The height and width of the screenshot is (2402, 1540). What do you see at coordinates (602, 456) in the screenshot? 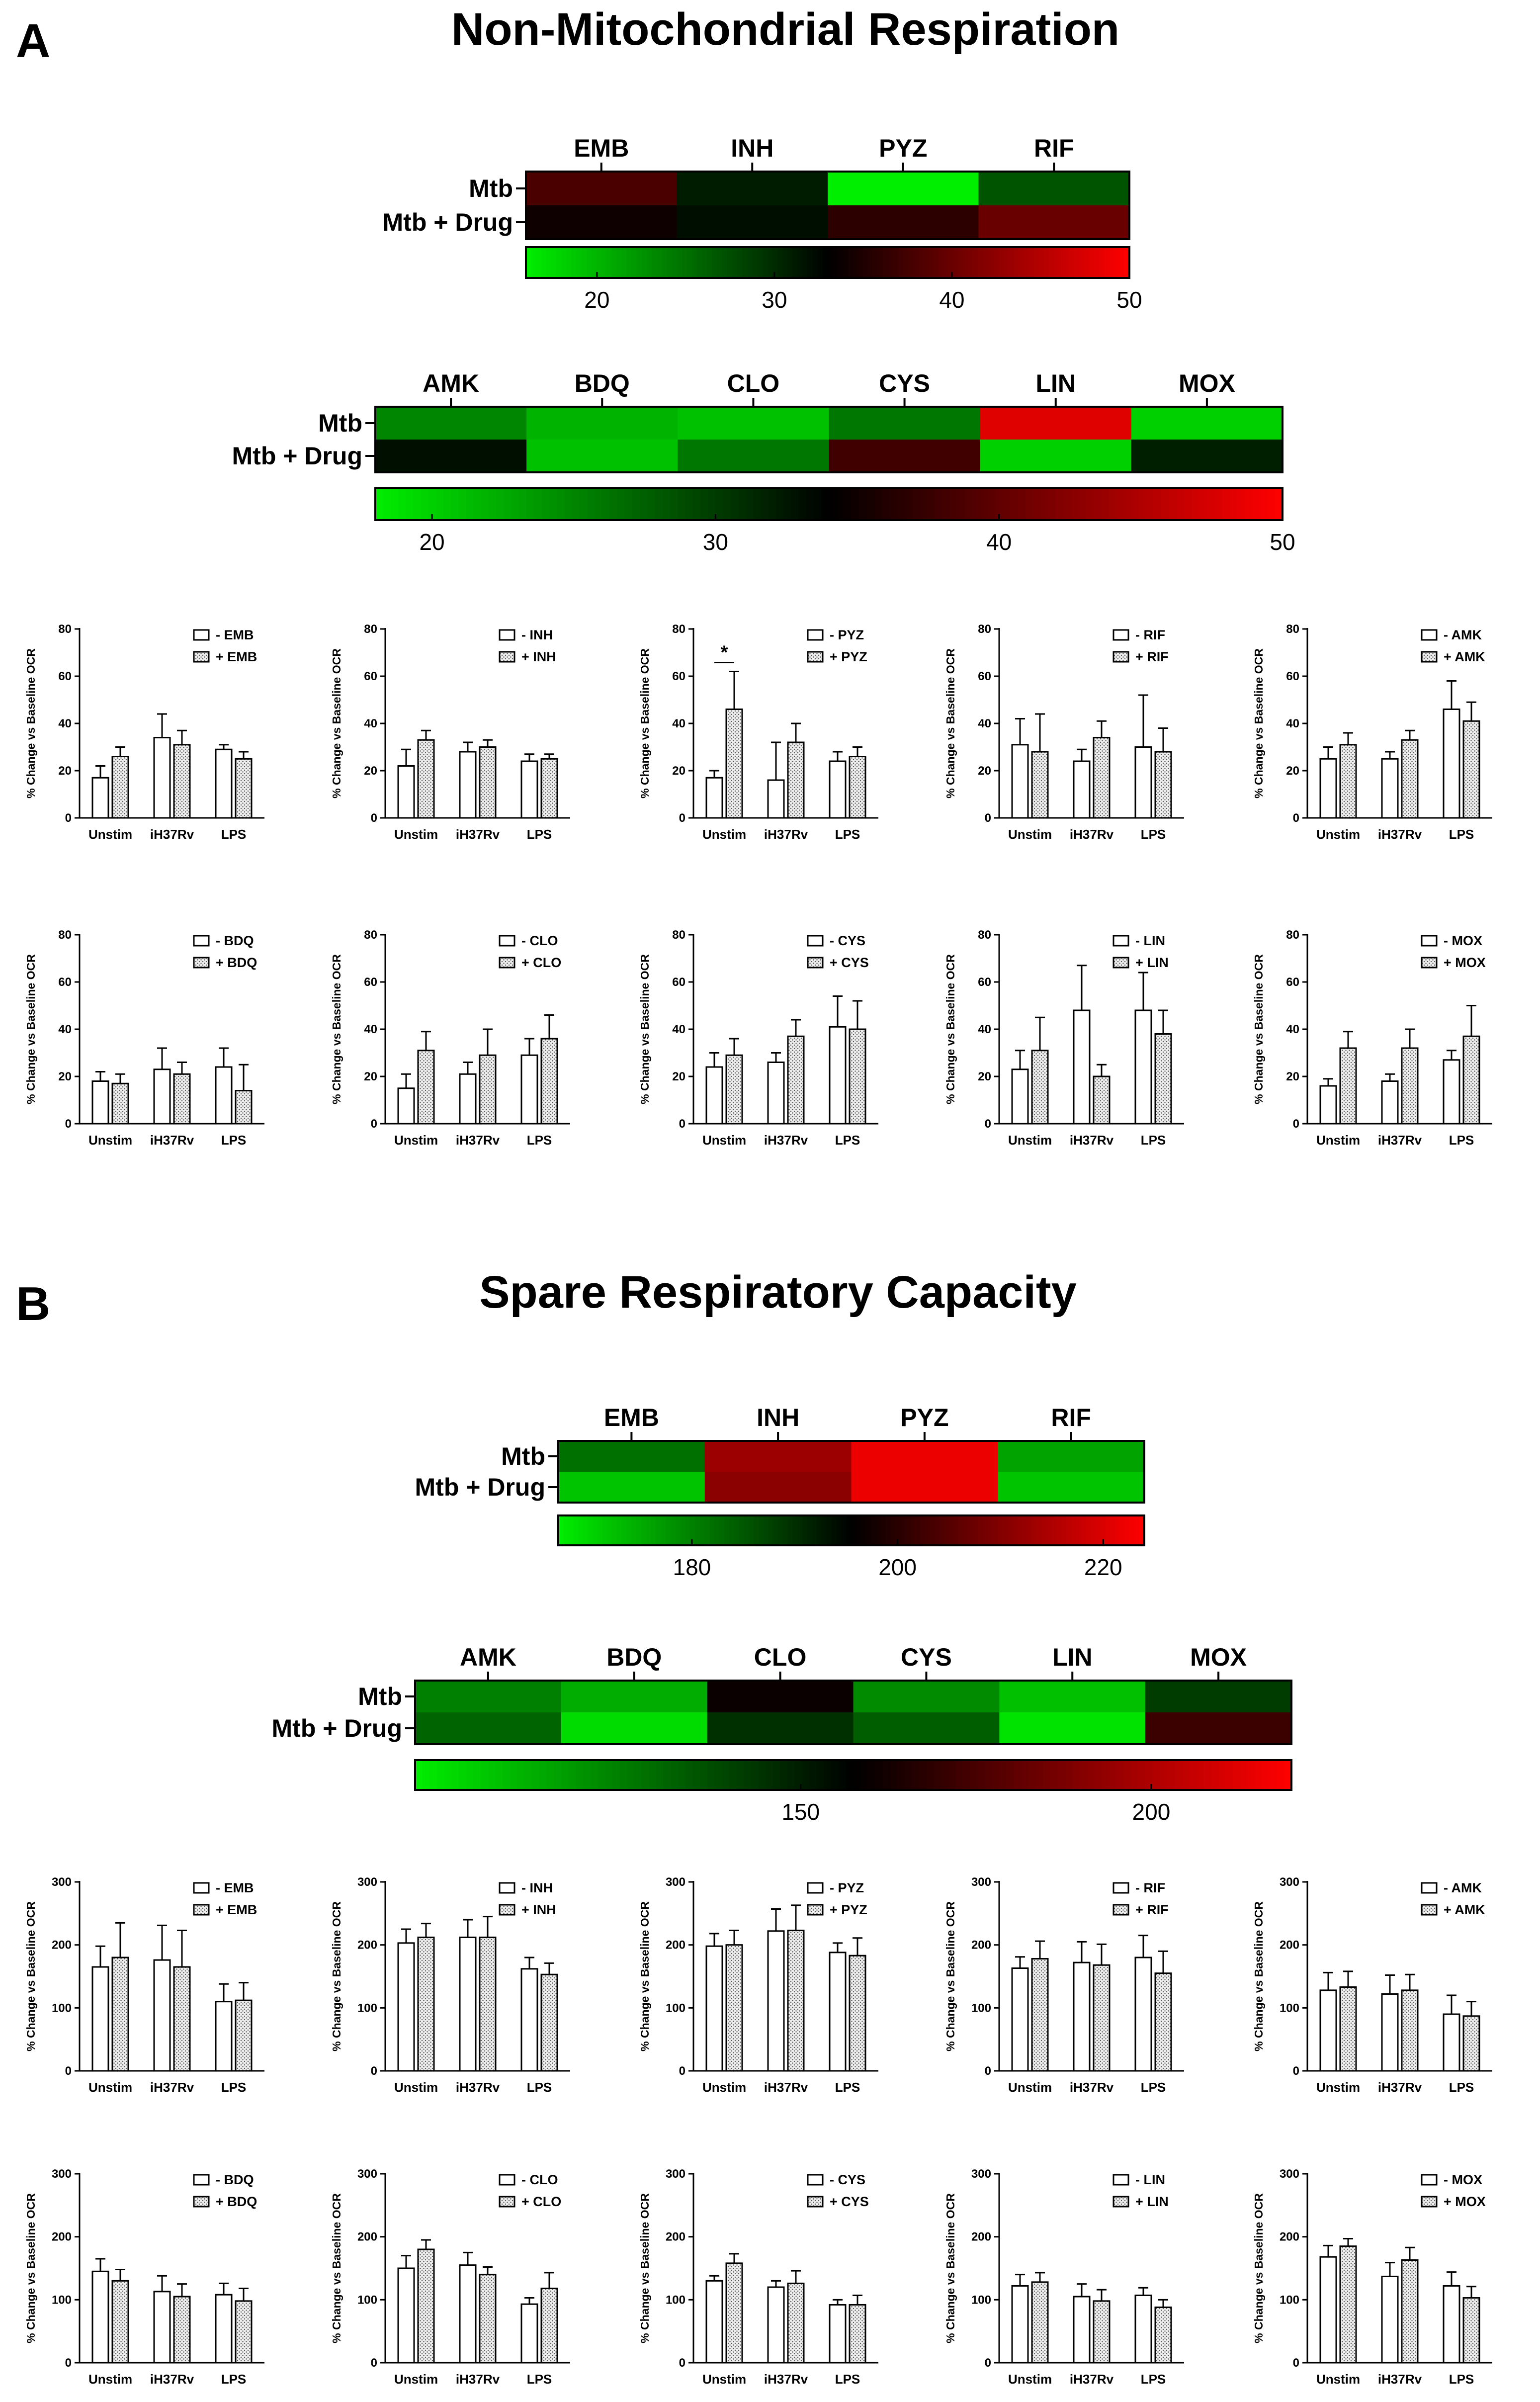
I see `panel-a-heatmap-2-cell` at bounding box center [602, 456].